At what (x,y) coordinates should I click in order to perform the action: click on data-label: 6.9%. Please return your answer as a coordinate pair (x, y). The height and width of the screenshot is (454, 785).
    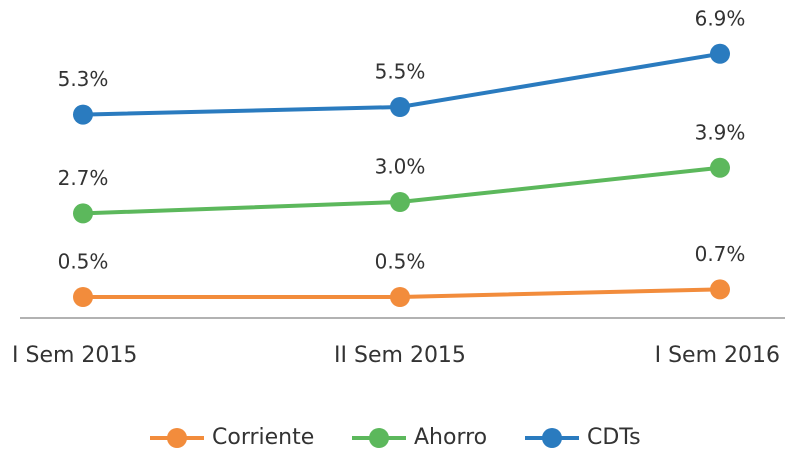
    Looking at the image, I should click on (720, 18).